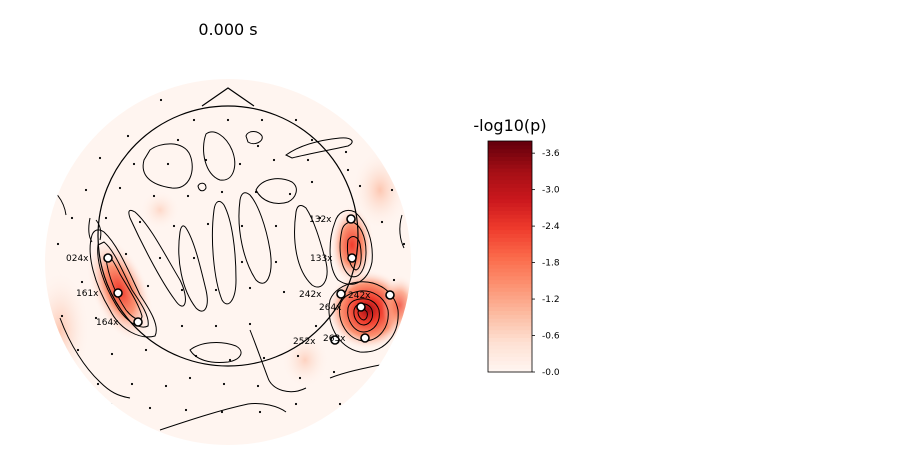 The width and height of the screenshot is (900, 465). What do you see at coordinates (320, 220) in the screenshot?
I see `sensor-label: 132x` at bounding box center [320, 220].